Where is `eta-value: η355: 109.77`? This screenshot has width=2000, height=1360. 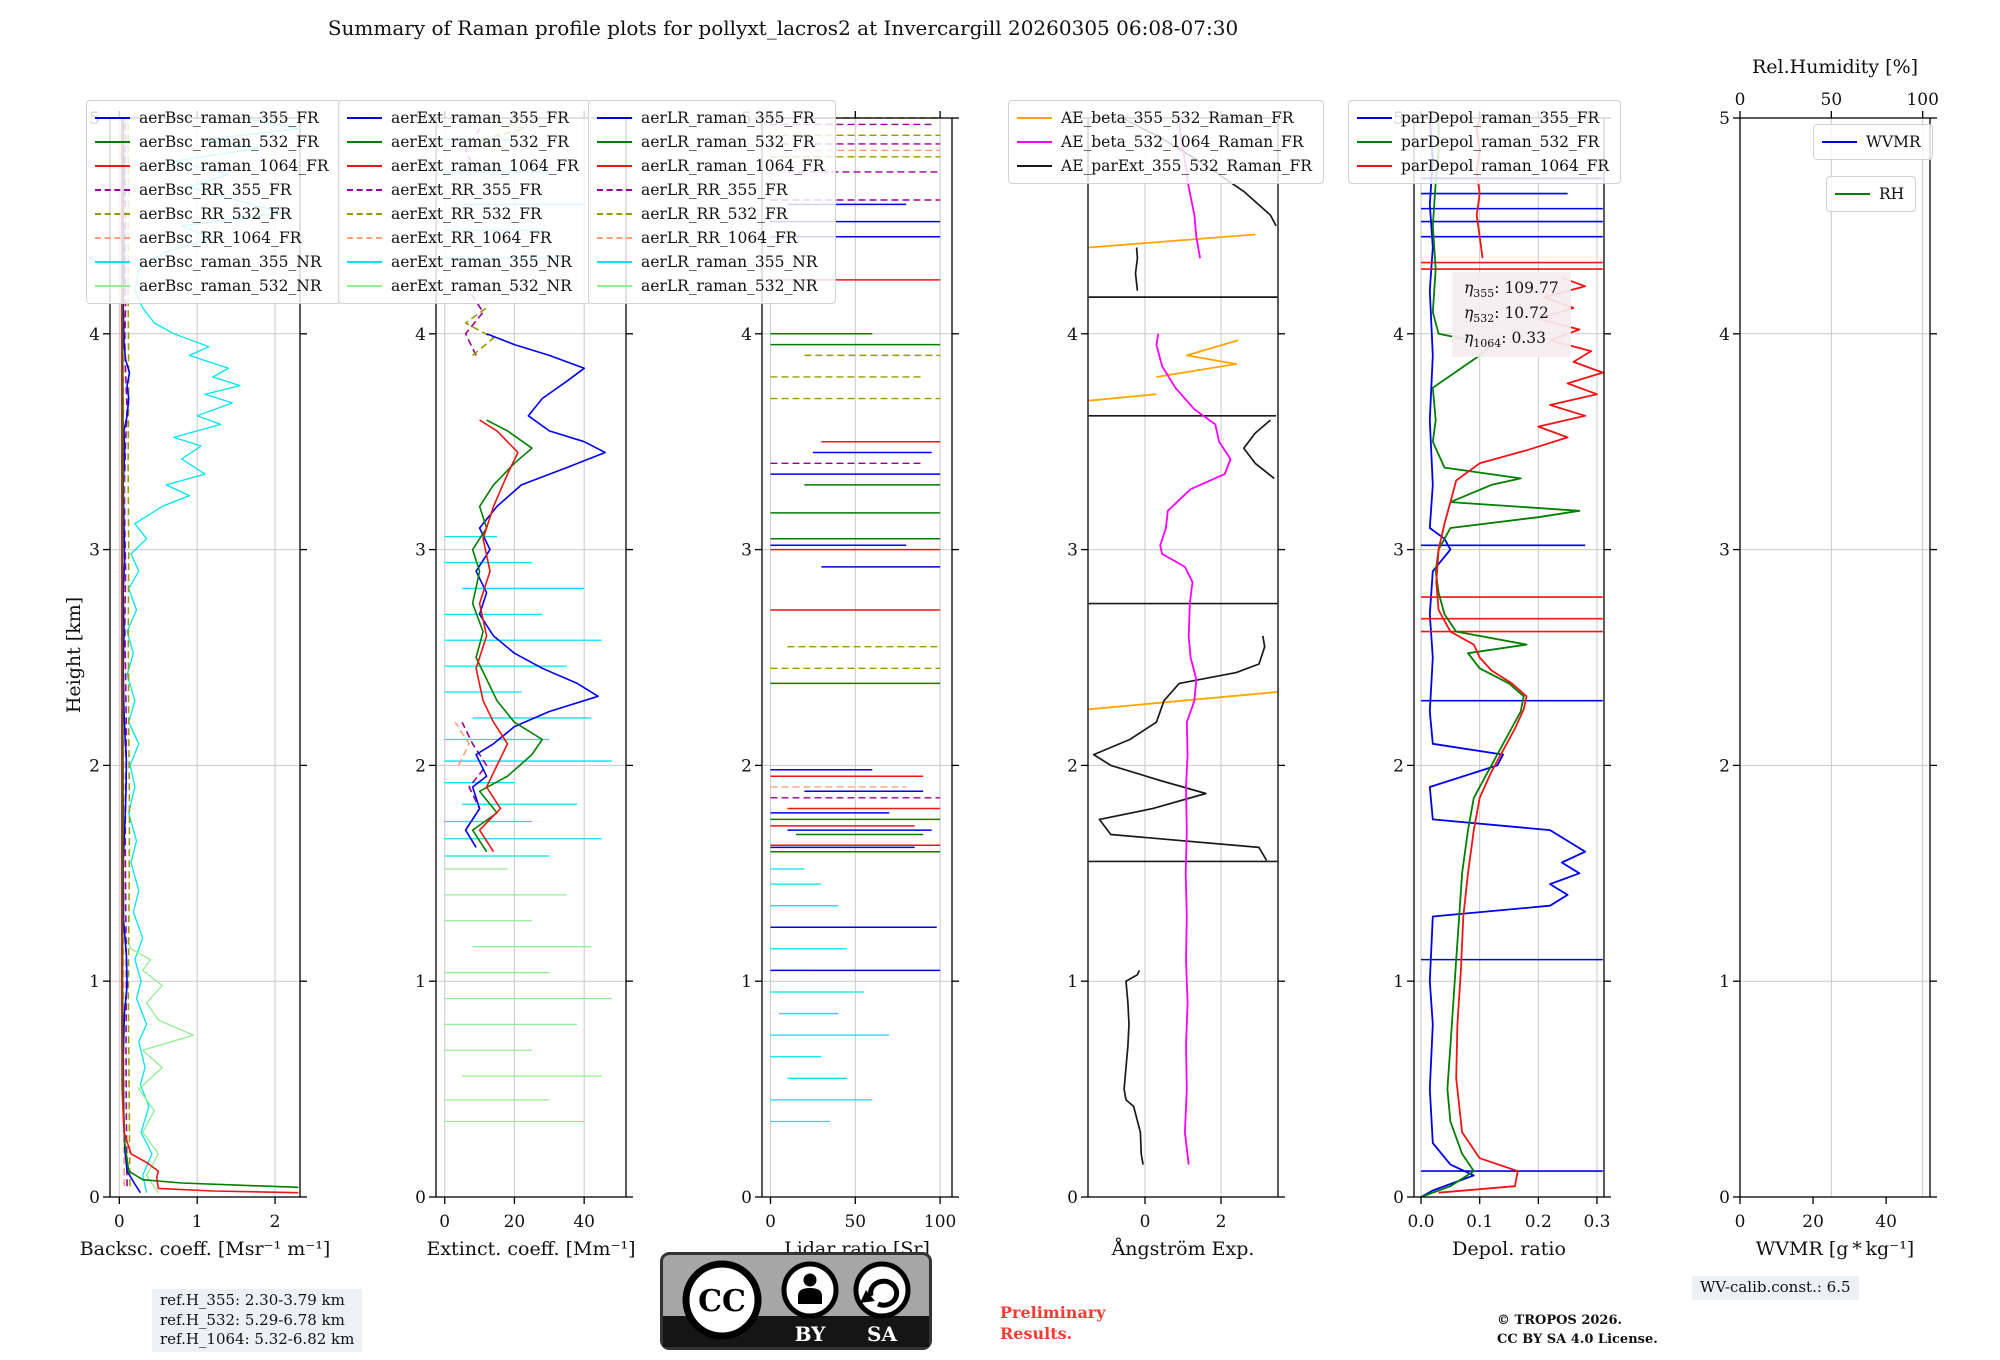
eta-value: η355: 109.77 is located at coordinates (1511, 290).